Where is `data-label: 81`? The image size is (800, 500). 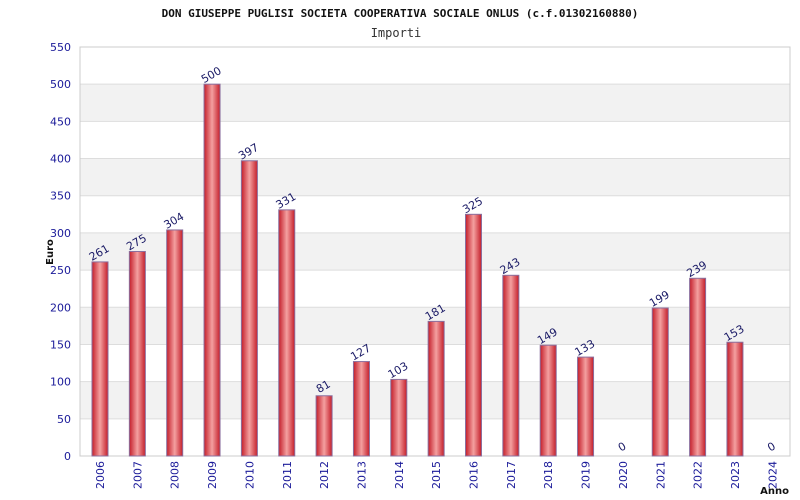 data-label: 81 is located at coordinates (323, 387).